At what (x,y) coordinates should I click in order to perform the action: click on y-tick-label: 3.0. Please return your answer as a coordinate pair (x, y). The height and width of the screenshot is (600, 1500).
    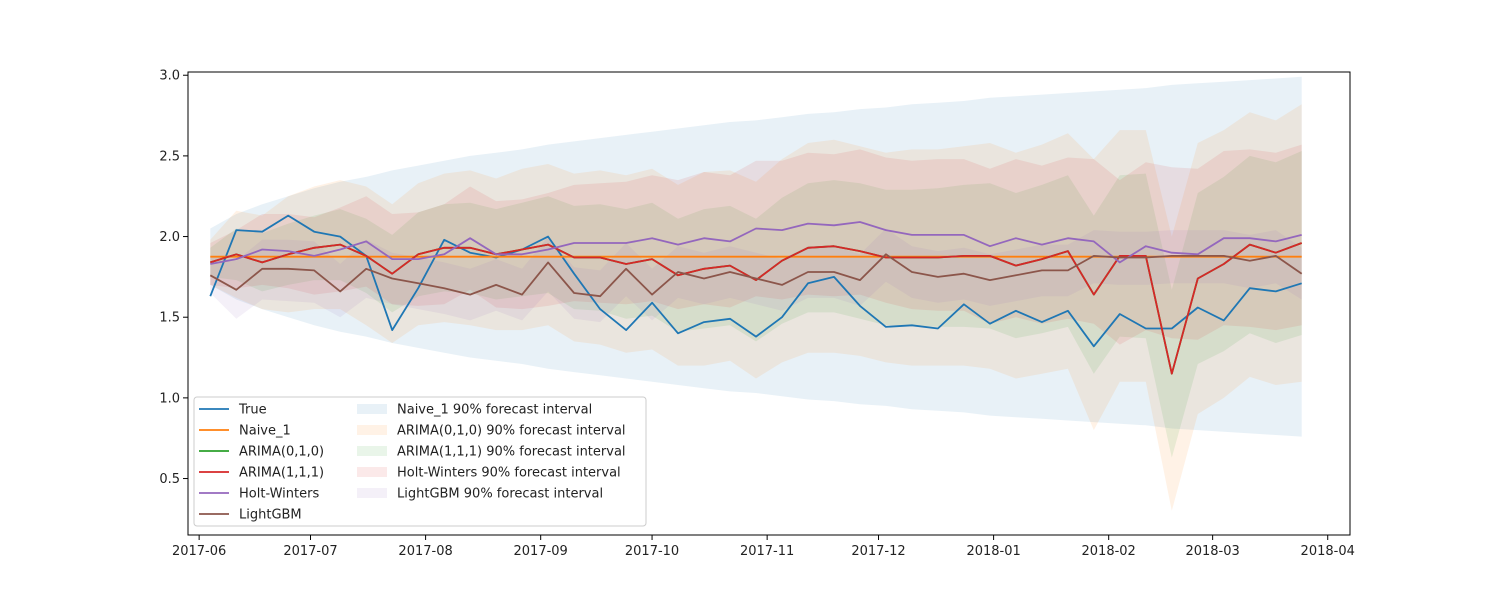
    Looking at the image, I should click on (169, 76).